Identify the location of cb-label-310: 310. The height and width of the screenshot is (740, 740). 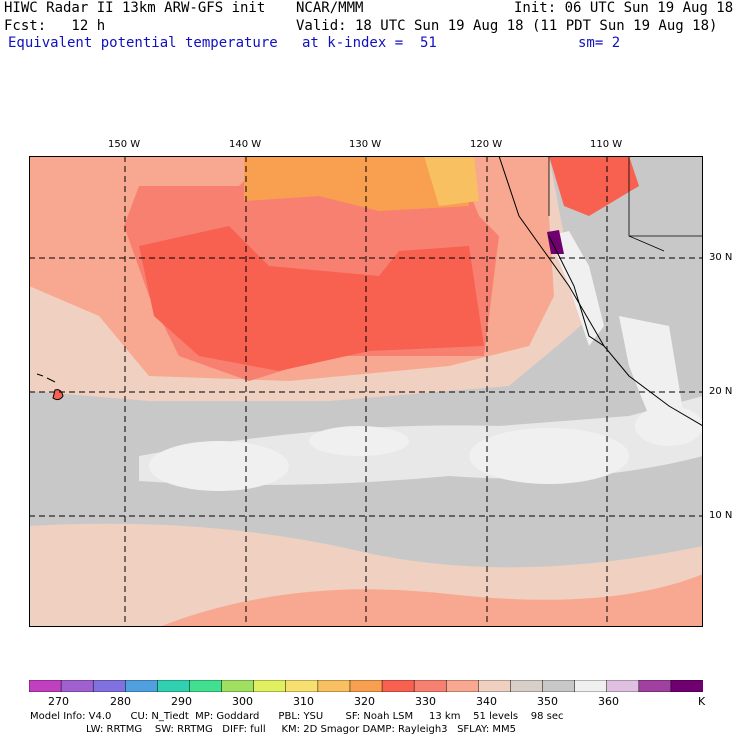
(303, 701).